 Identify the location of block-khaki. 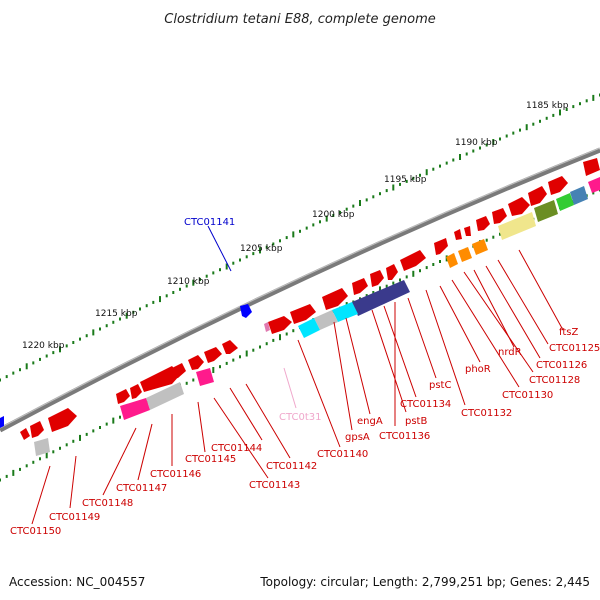
(517, 226).